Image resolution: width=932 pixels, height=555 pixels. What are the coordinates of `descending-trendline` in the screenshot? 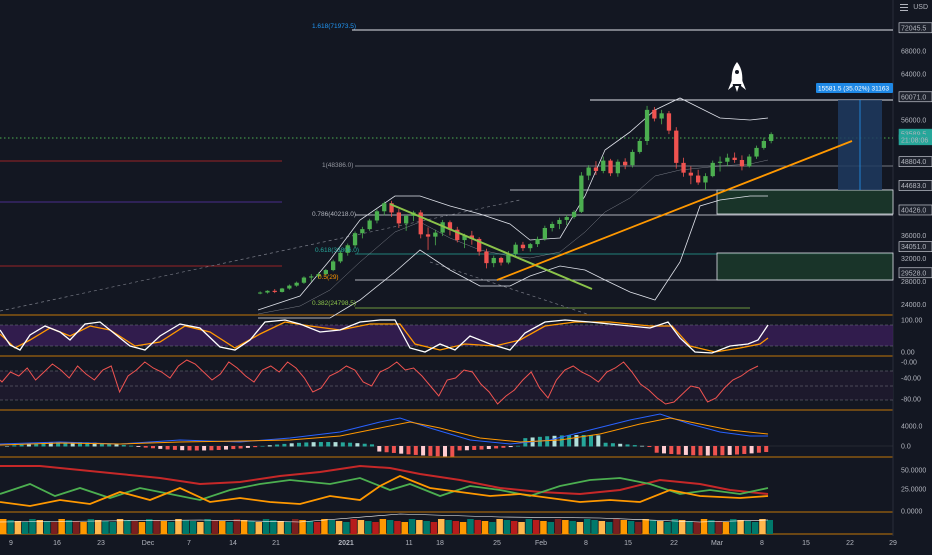 It's located at (491, 246).